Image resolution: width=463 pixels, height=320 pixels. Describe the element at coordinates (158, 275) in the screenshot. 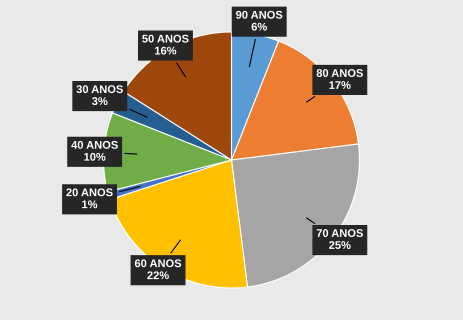

I see `data-label: 22%` at that location.